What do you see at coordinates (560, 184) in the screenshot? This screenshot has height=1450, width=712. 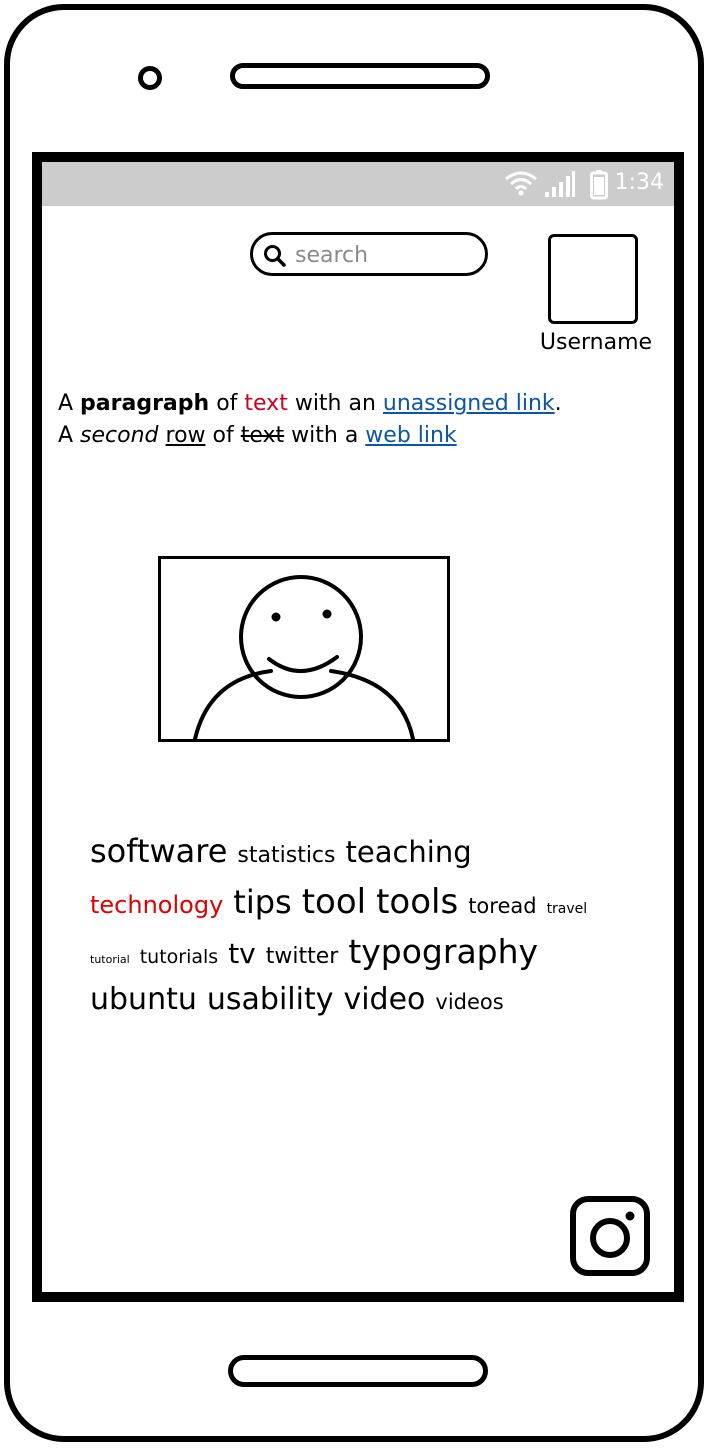 I see `signal-icon` at bounding box center [560, 184].